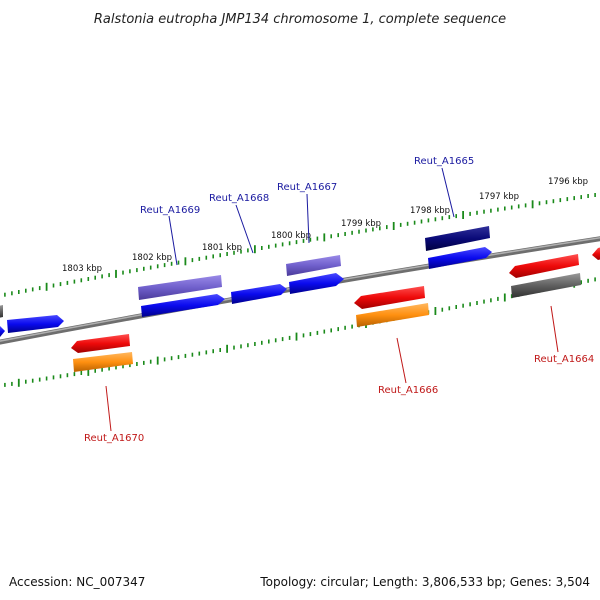  What do you see at coordinates (316, 283) in the screenshot?
I see `gene-blue-mid` at bounding box center [316, 283].